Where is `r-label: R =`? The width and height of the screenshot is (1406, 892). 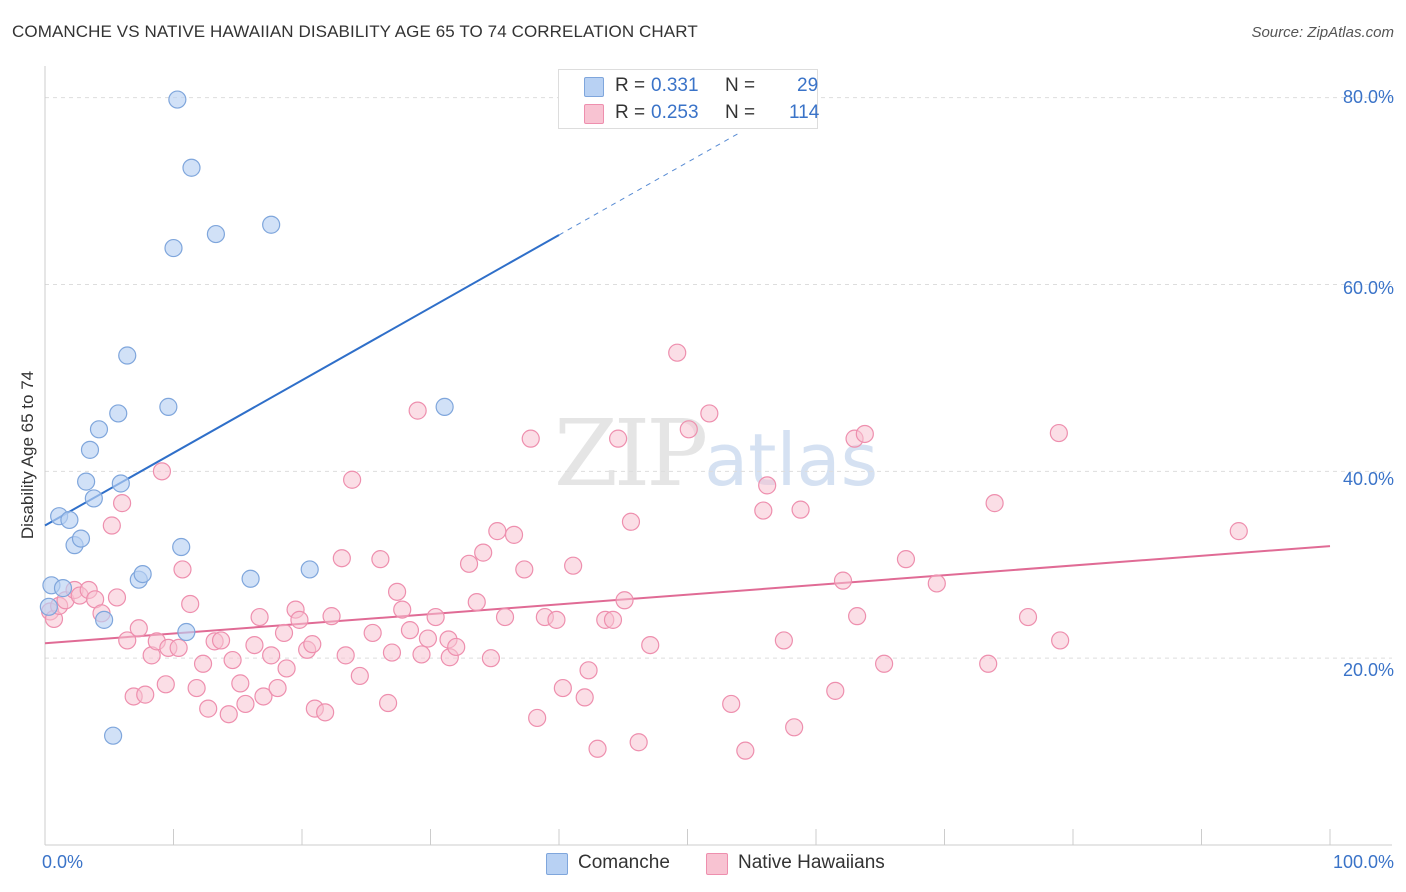 r-label: R = is located at coordinates (630, 85).